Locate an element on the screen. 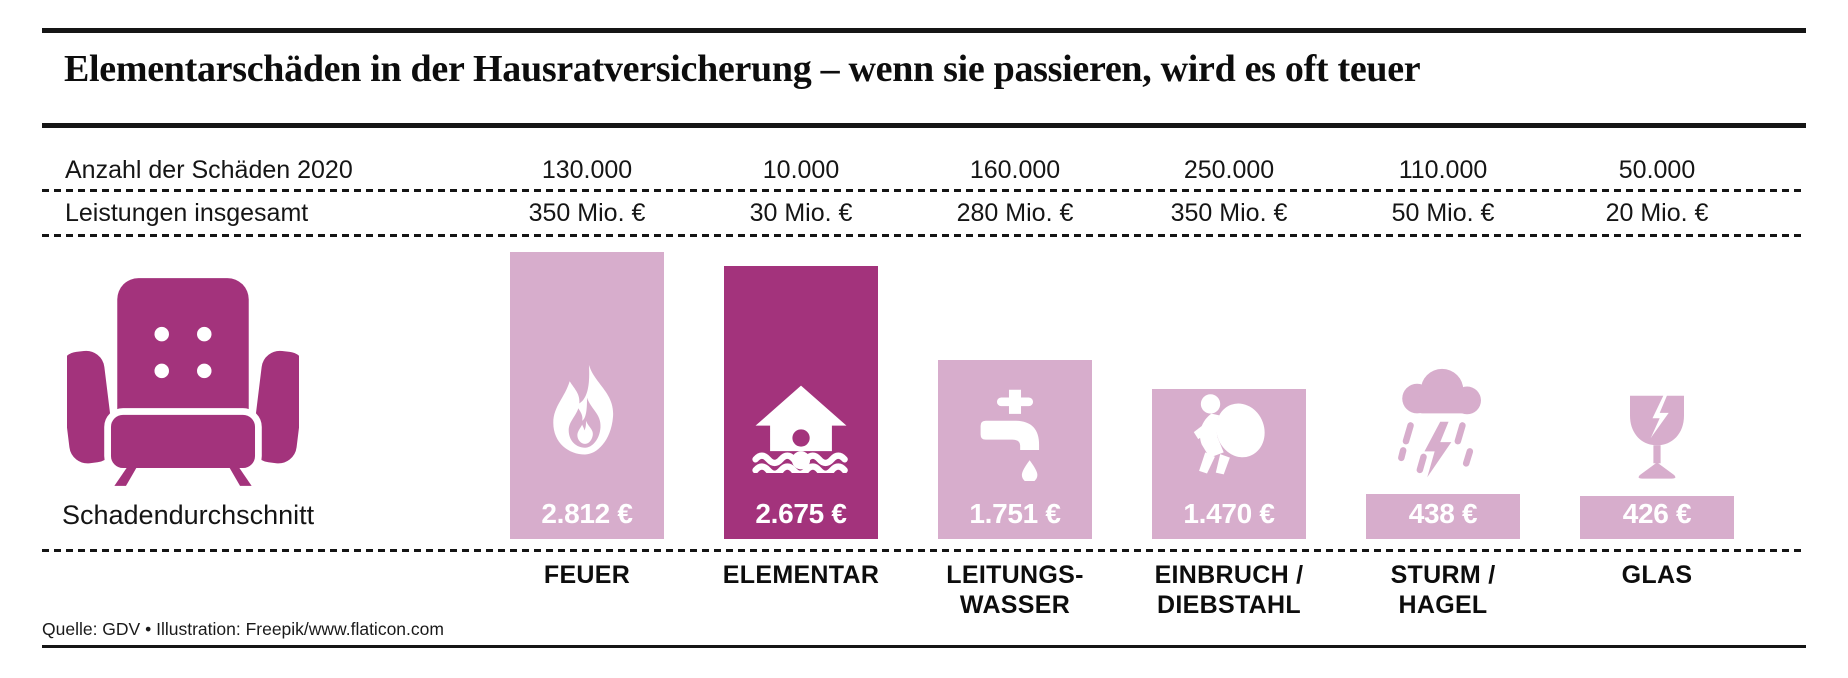 This screenshot has width=1848, height=678. bar-value: 2.675 € is located at coordinates (801, 513).